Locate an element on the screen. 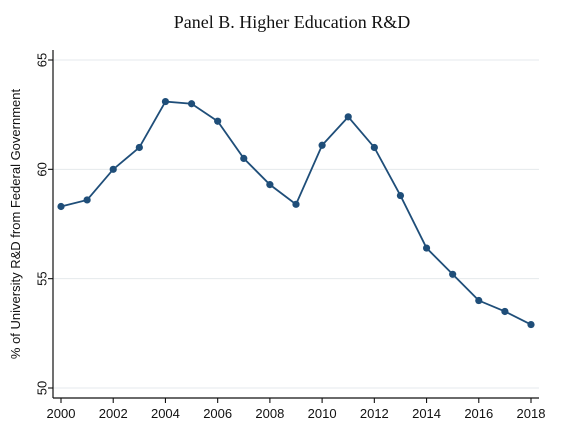  x-tick-label-2006: 2006 is located at coordinates (217, 413).